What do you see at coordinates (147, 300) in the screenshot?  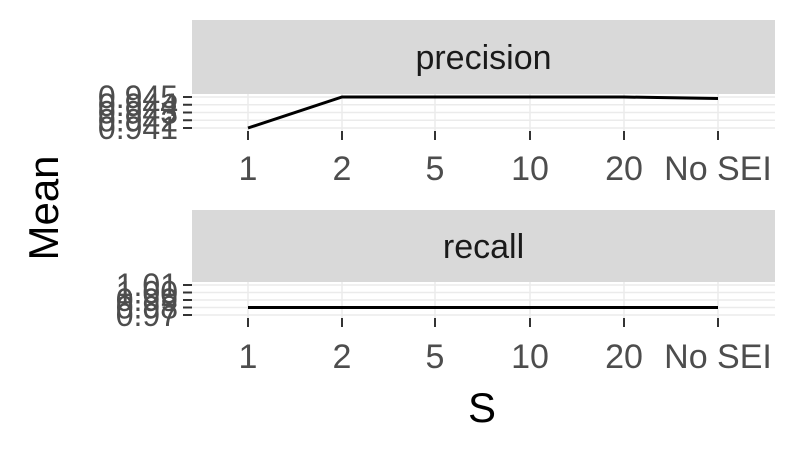 I see `y-tick-label: 0.99` at bounding box center [147, 300].